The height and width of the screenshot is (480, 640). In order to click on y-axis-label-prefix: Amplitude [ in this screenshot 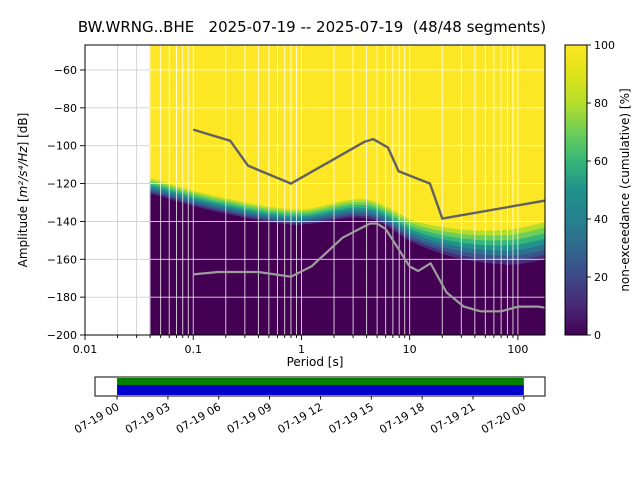, I will do `click(23, 232)`.